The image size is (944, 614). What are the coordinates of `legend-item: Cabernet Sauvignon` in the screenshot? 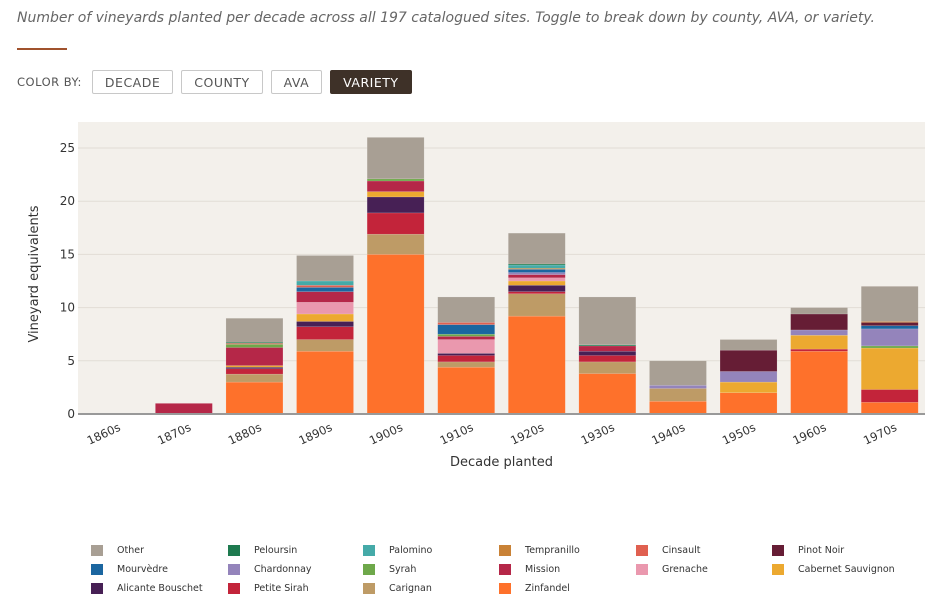 It's located at (833, 569).